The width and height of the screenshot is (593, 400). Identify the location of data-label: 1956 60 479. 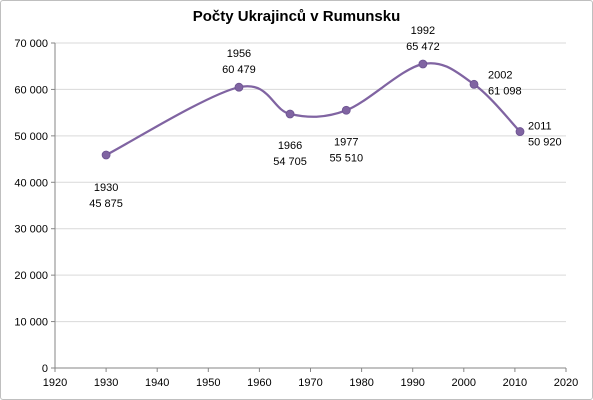
(239, 62).